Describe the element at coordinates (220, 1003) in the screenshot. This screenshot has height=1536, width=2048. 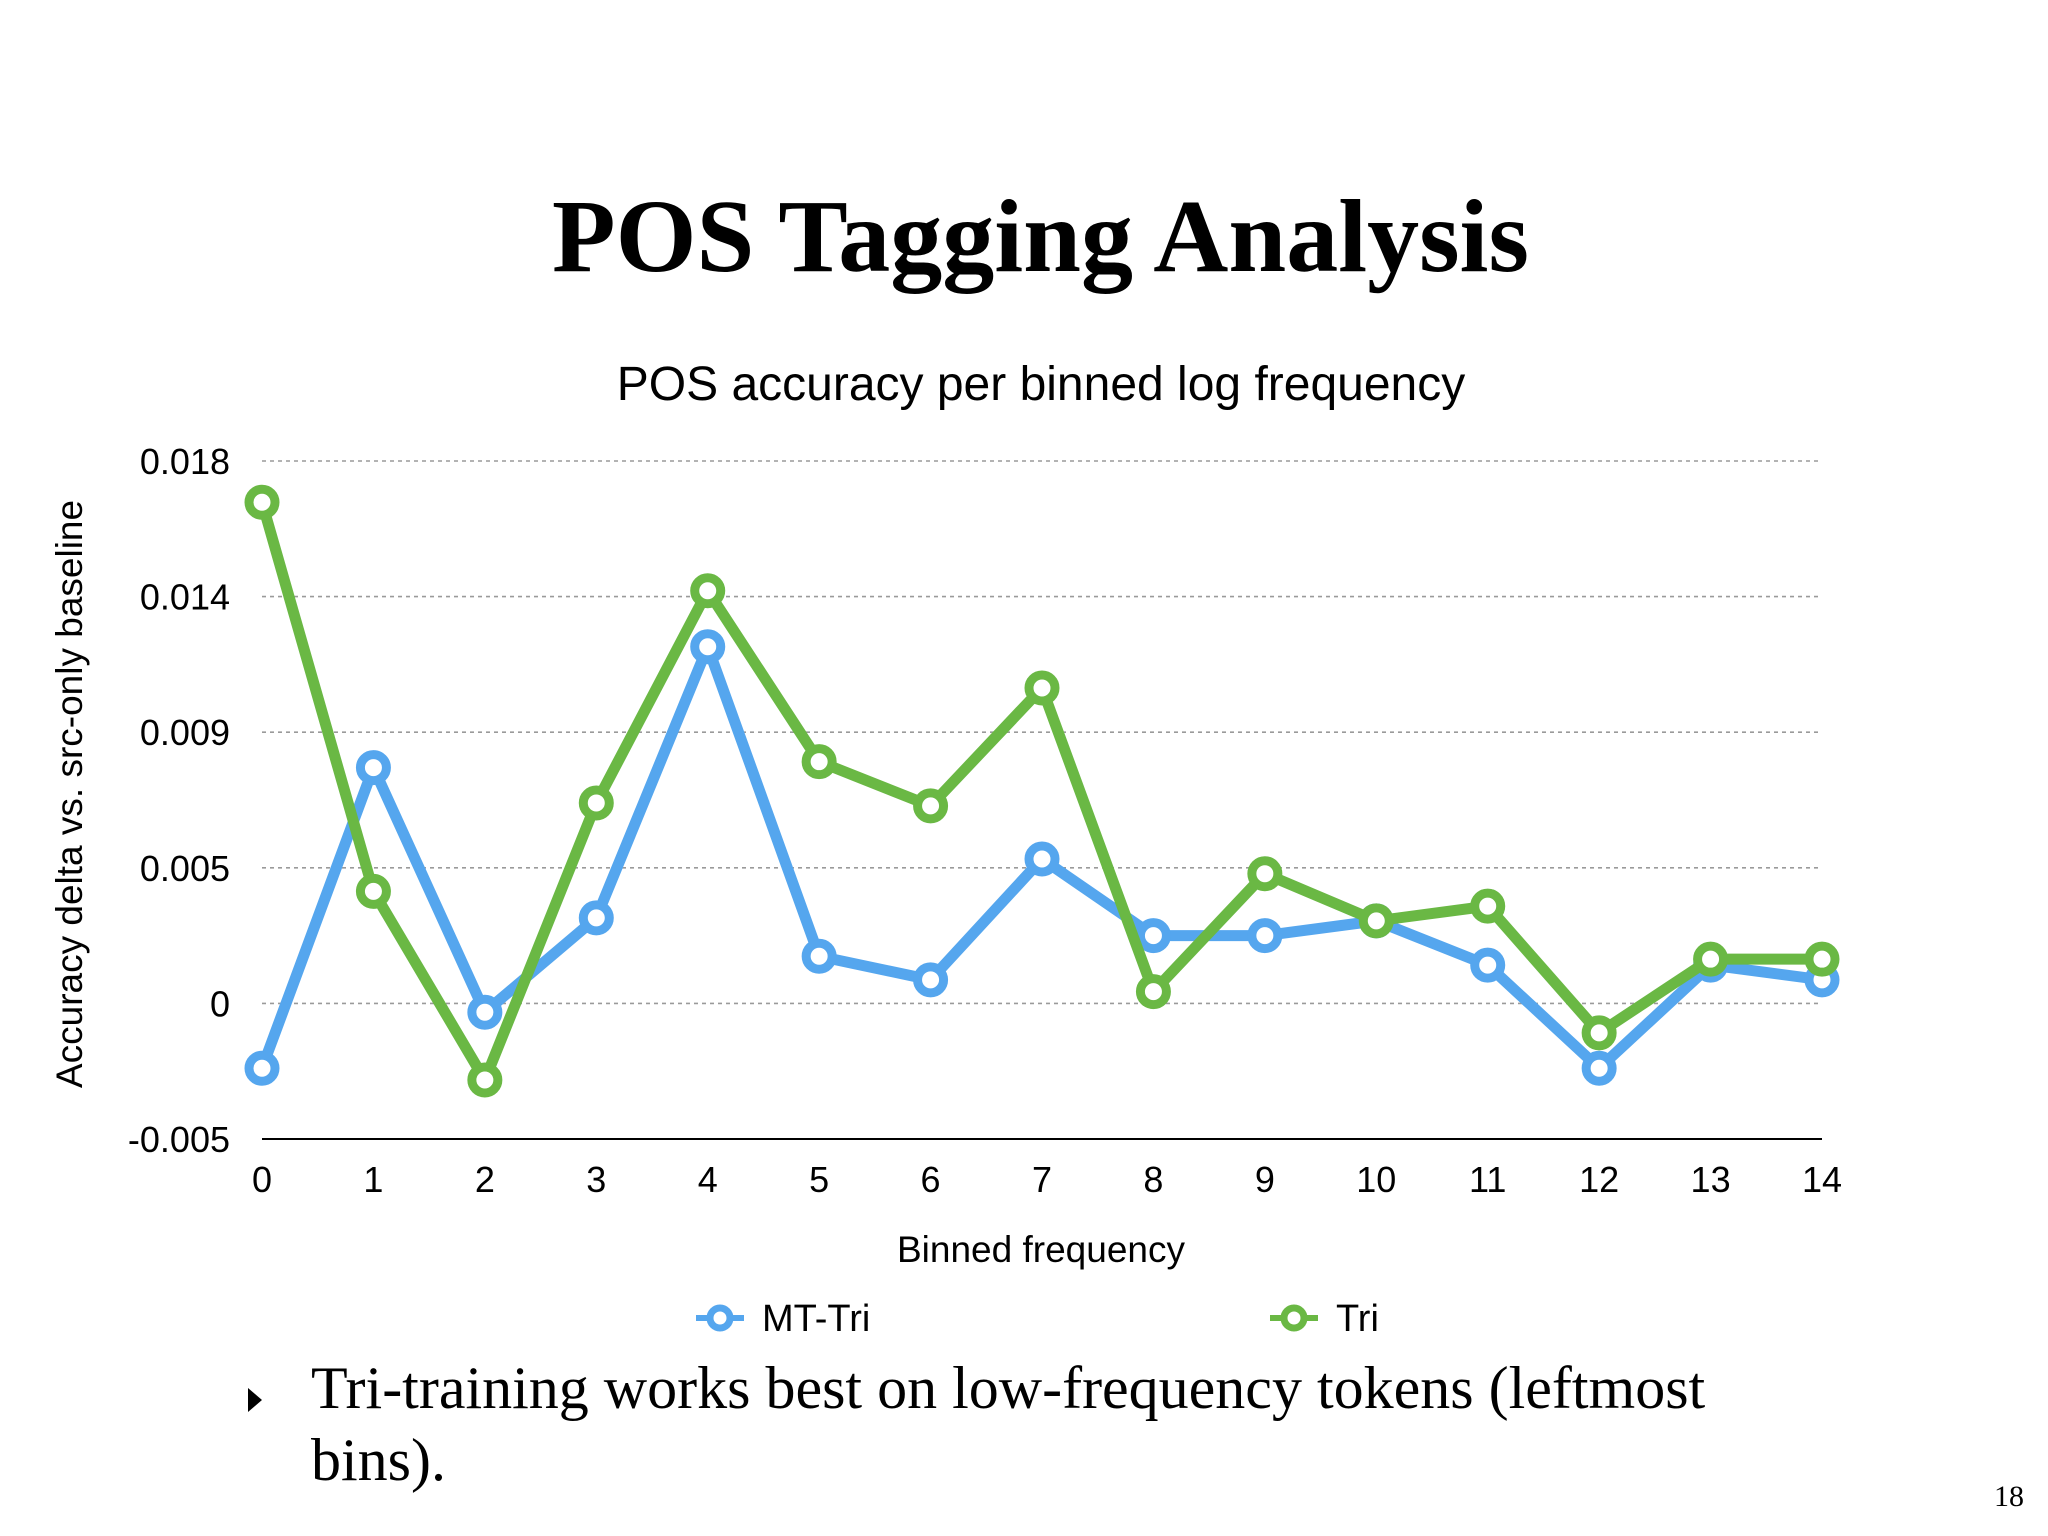
I see `y-tick-label: 0` at that location.